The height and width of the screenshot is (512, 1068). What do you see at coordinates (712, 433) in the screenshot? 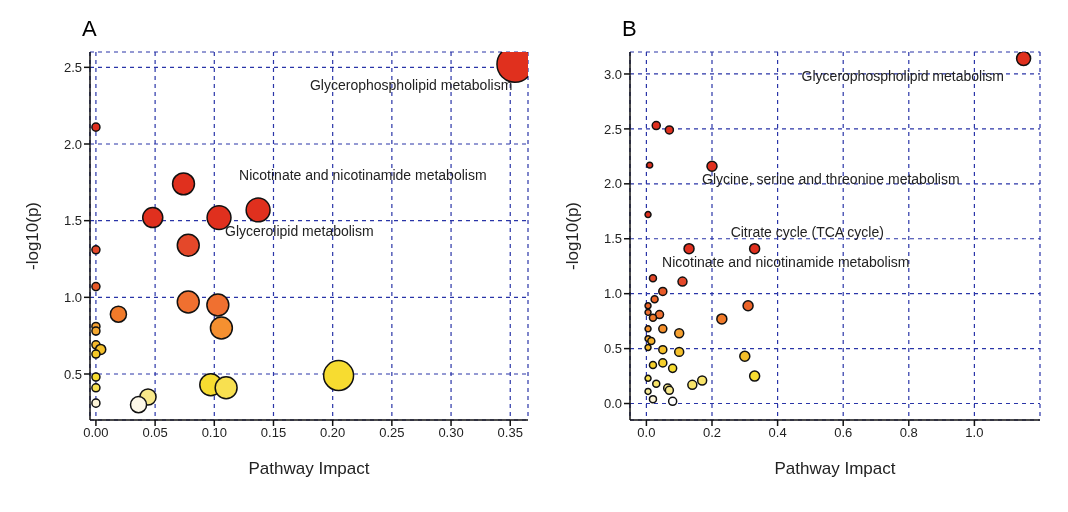
I see `x-tick-label: 0.2` at bounding box center [712, 433].